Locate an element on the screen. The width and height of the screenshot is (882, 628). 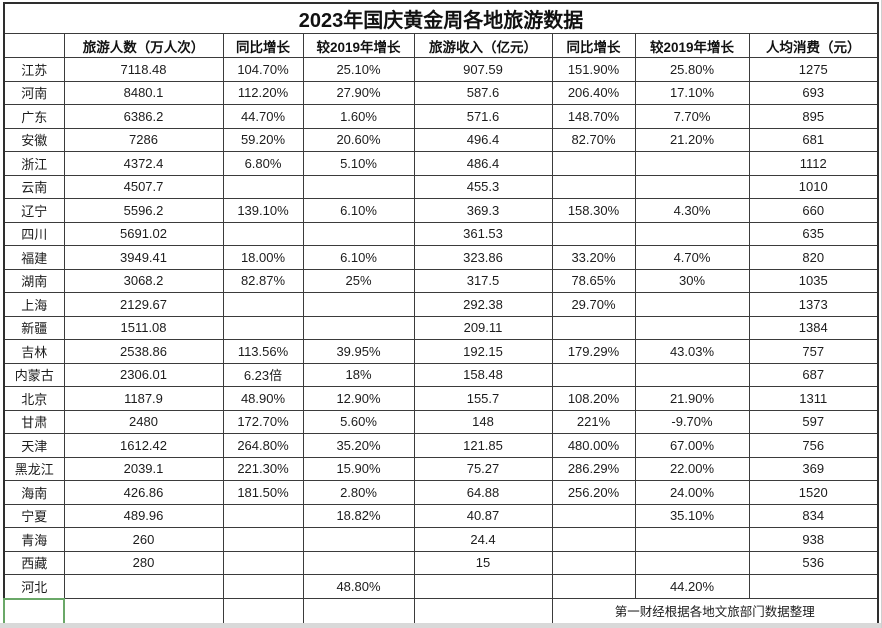
value-cell: 78.65% is located at coordinates (593, 280).